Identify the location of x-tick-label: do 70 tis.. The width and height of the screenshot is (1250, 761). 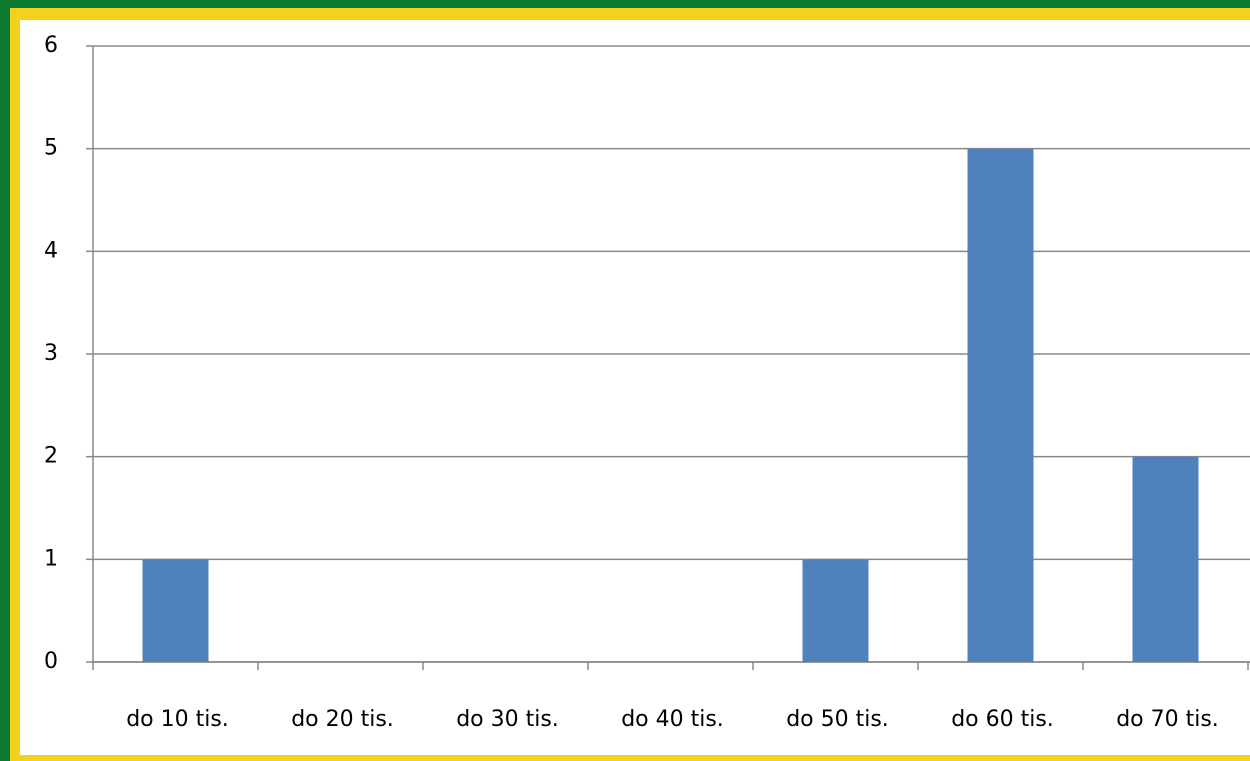
(1167, 719).